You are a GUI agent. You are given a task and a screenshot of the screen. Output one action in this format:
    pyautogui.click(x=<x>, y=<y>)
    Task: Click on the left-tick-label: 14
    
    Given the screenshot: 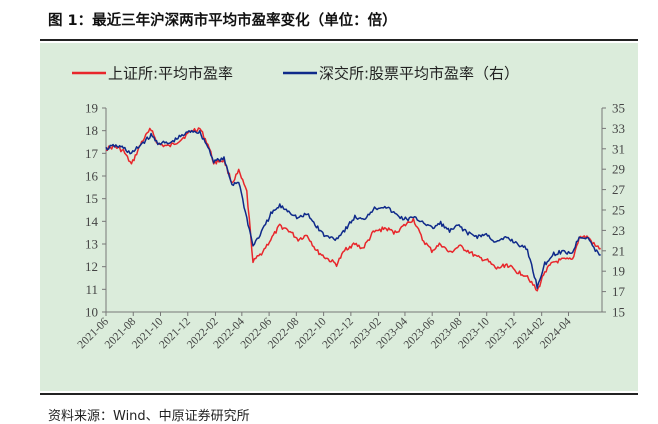 What is the action you would take?
    pyautogui.click(x=92, y=221)
    